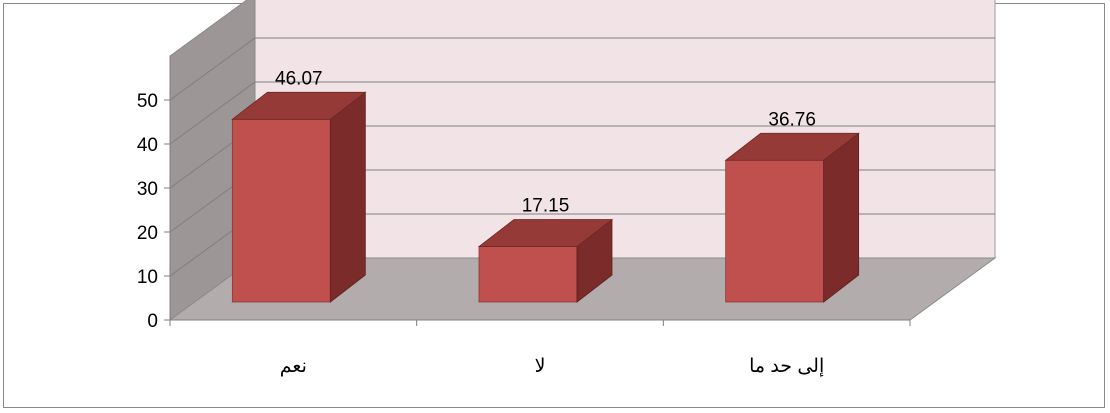  I want to click on category-label: لا, so click(540, 366).